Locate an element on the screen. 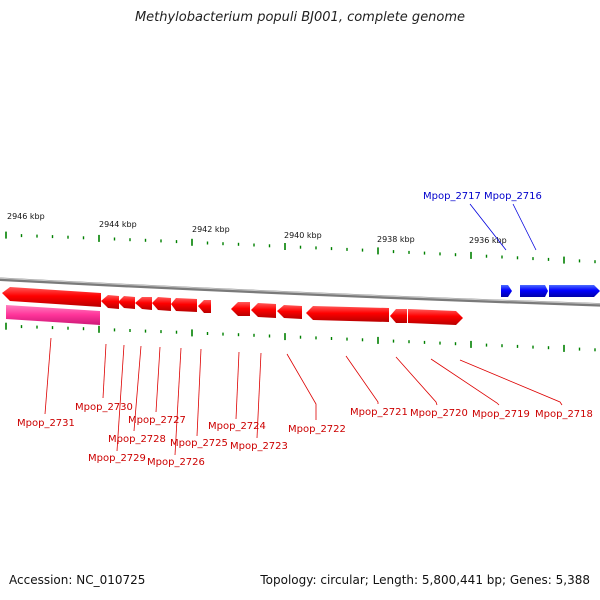 The height and width of the screenshot is (600, 600). ruler-label: 2944 kbp is located at coordinates (118, 224).